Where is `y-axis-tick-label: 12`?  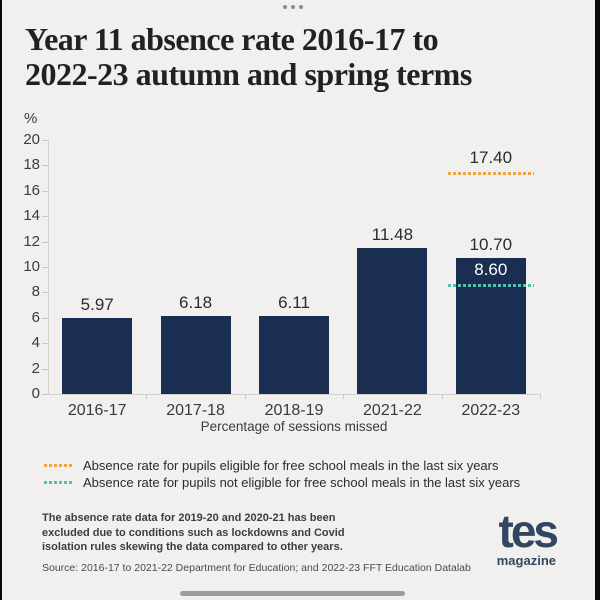 y-axis-tick-label: 12 is located at coordinates (31, 241).